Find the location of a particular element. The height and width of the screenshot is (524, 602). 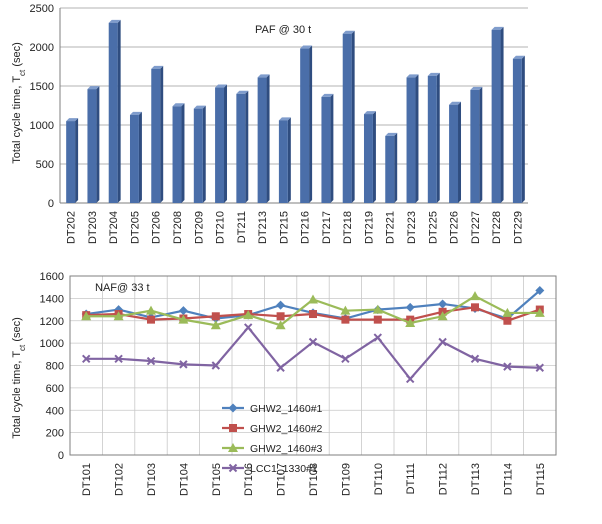

bar-y-axis-label-main: Total cycle time, T is located at coordinates (17, 120).